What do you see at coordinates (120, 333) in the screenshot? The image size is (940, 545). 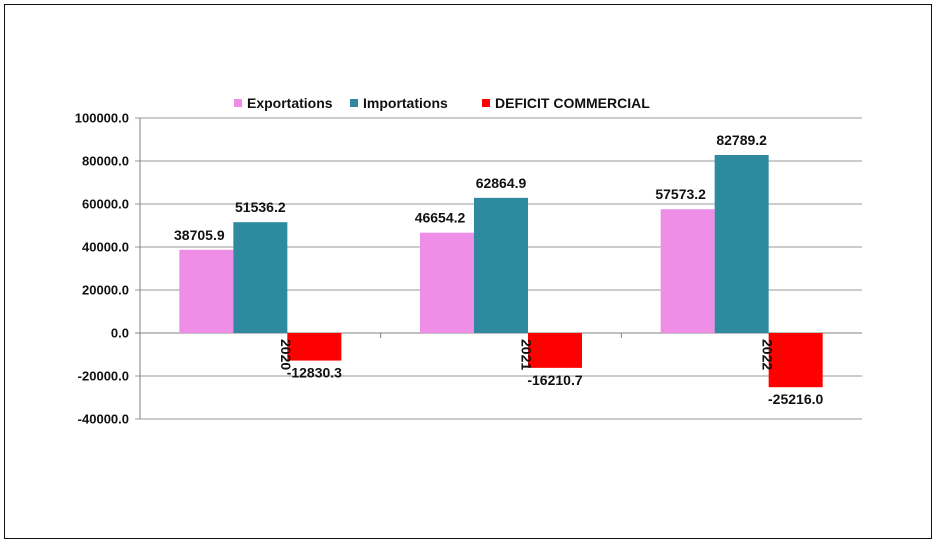 I see `y-tick-label: 0.0` at bounding box center [120, 333].